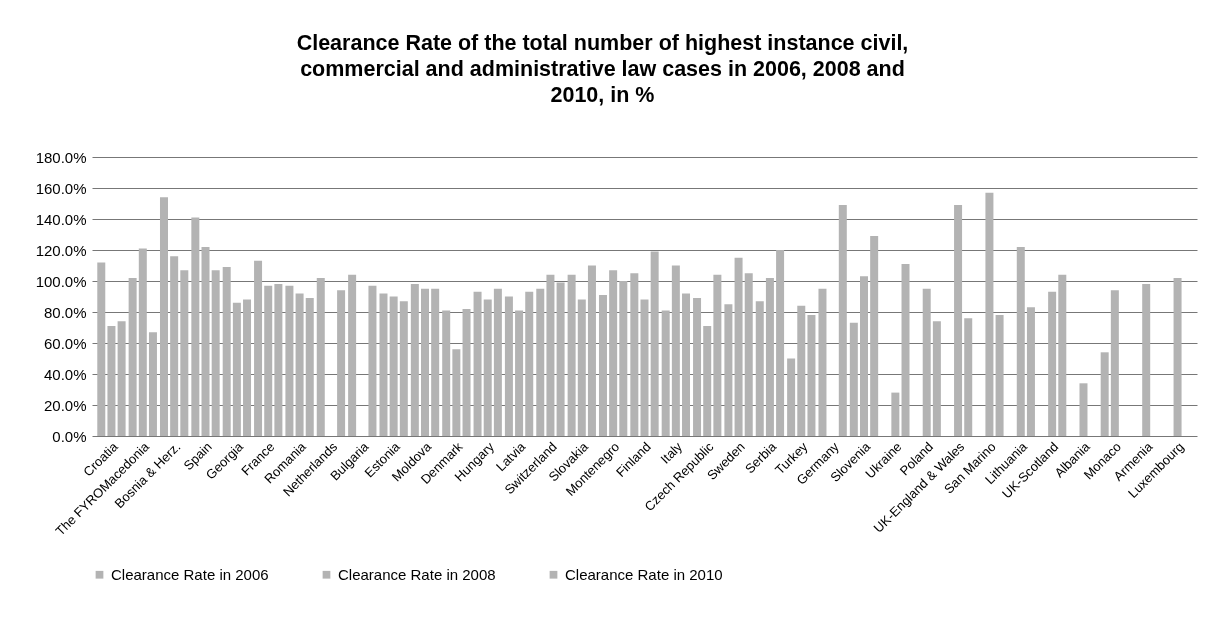 The width and height of the screenshot is (1205, 623). I want to click on y-tick-label: 160.0%, so click(61, 188).